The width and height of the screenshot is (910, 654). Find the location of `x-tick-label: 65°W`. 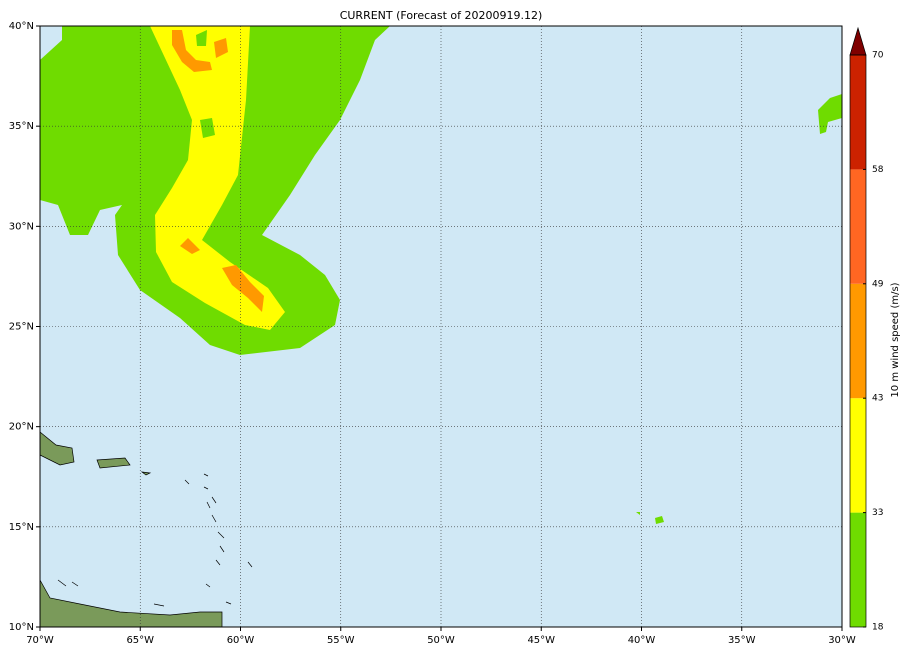

x-tick-label: 65°W is located at coordinates (140, 640).